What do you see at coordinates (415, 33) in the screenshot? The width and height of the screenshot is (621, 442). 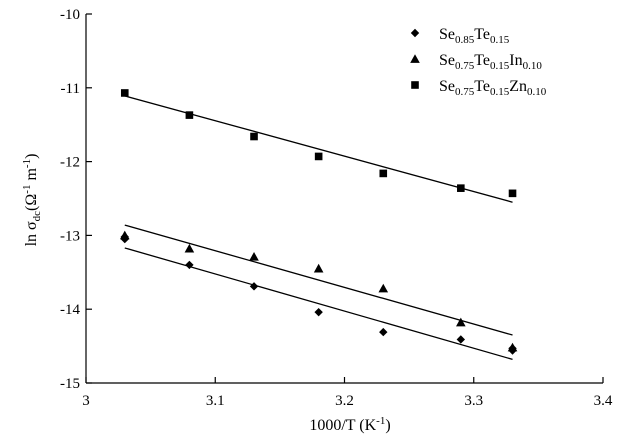 I see `legend-marker-diamond` at bounding box center [415, 33].